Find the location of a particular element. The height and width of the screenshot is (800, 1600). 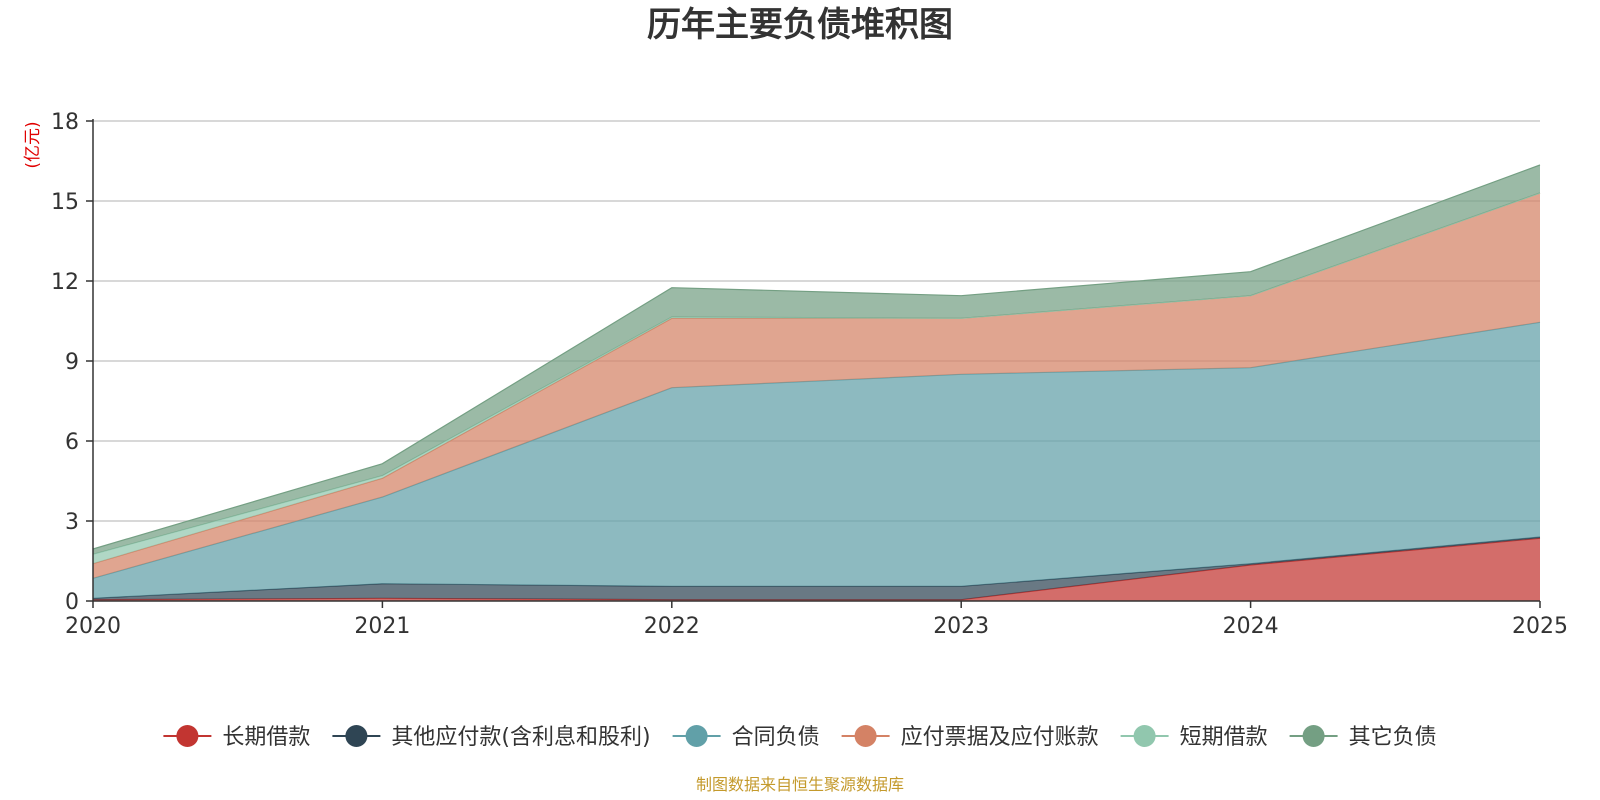

legend-item: 长期借款 is located at coordinates (236, 737).